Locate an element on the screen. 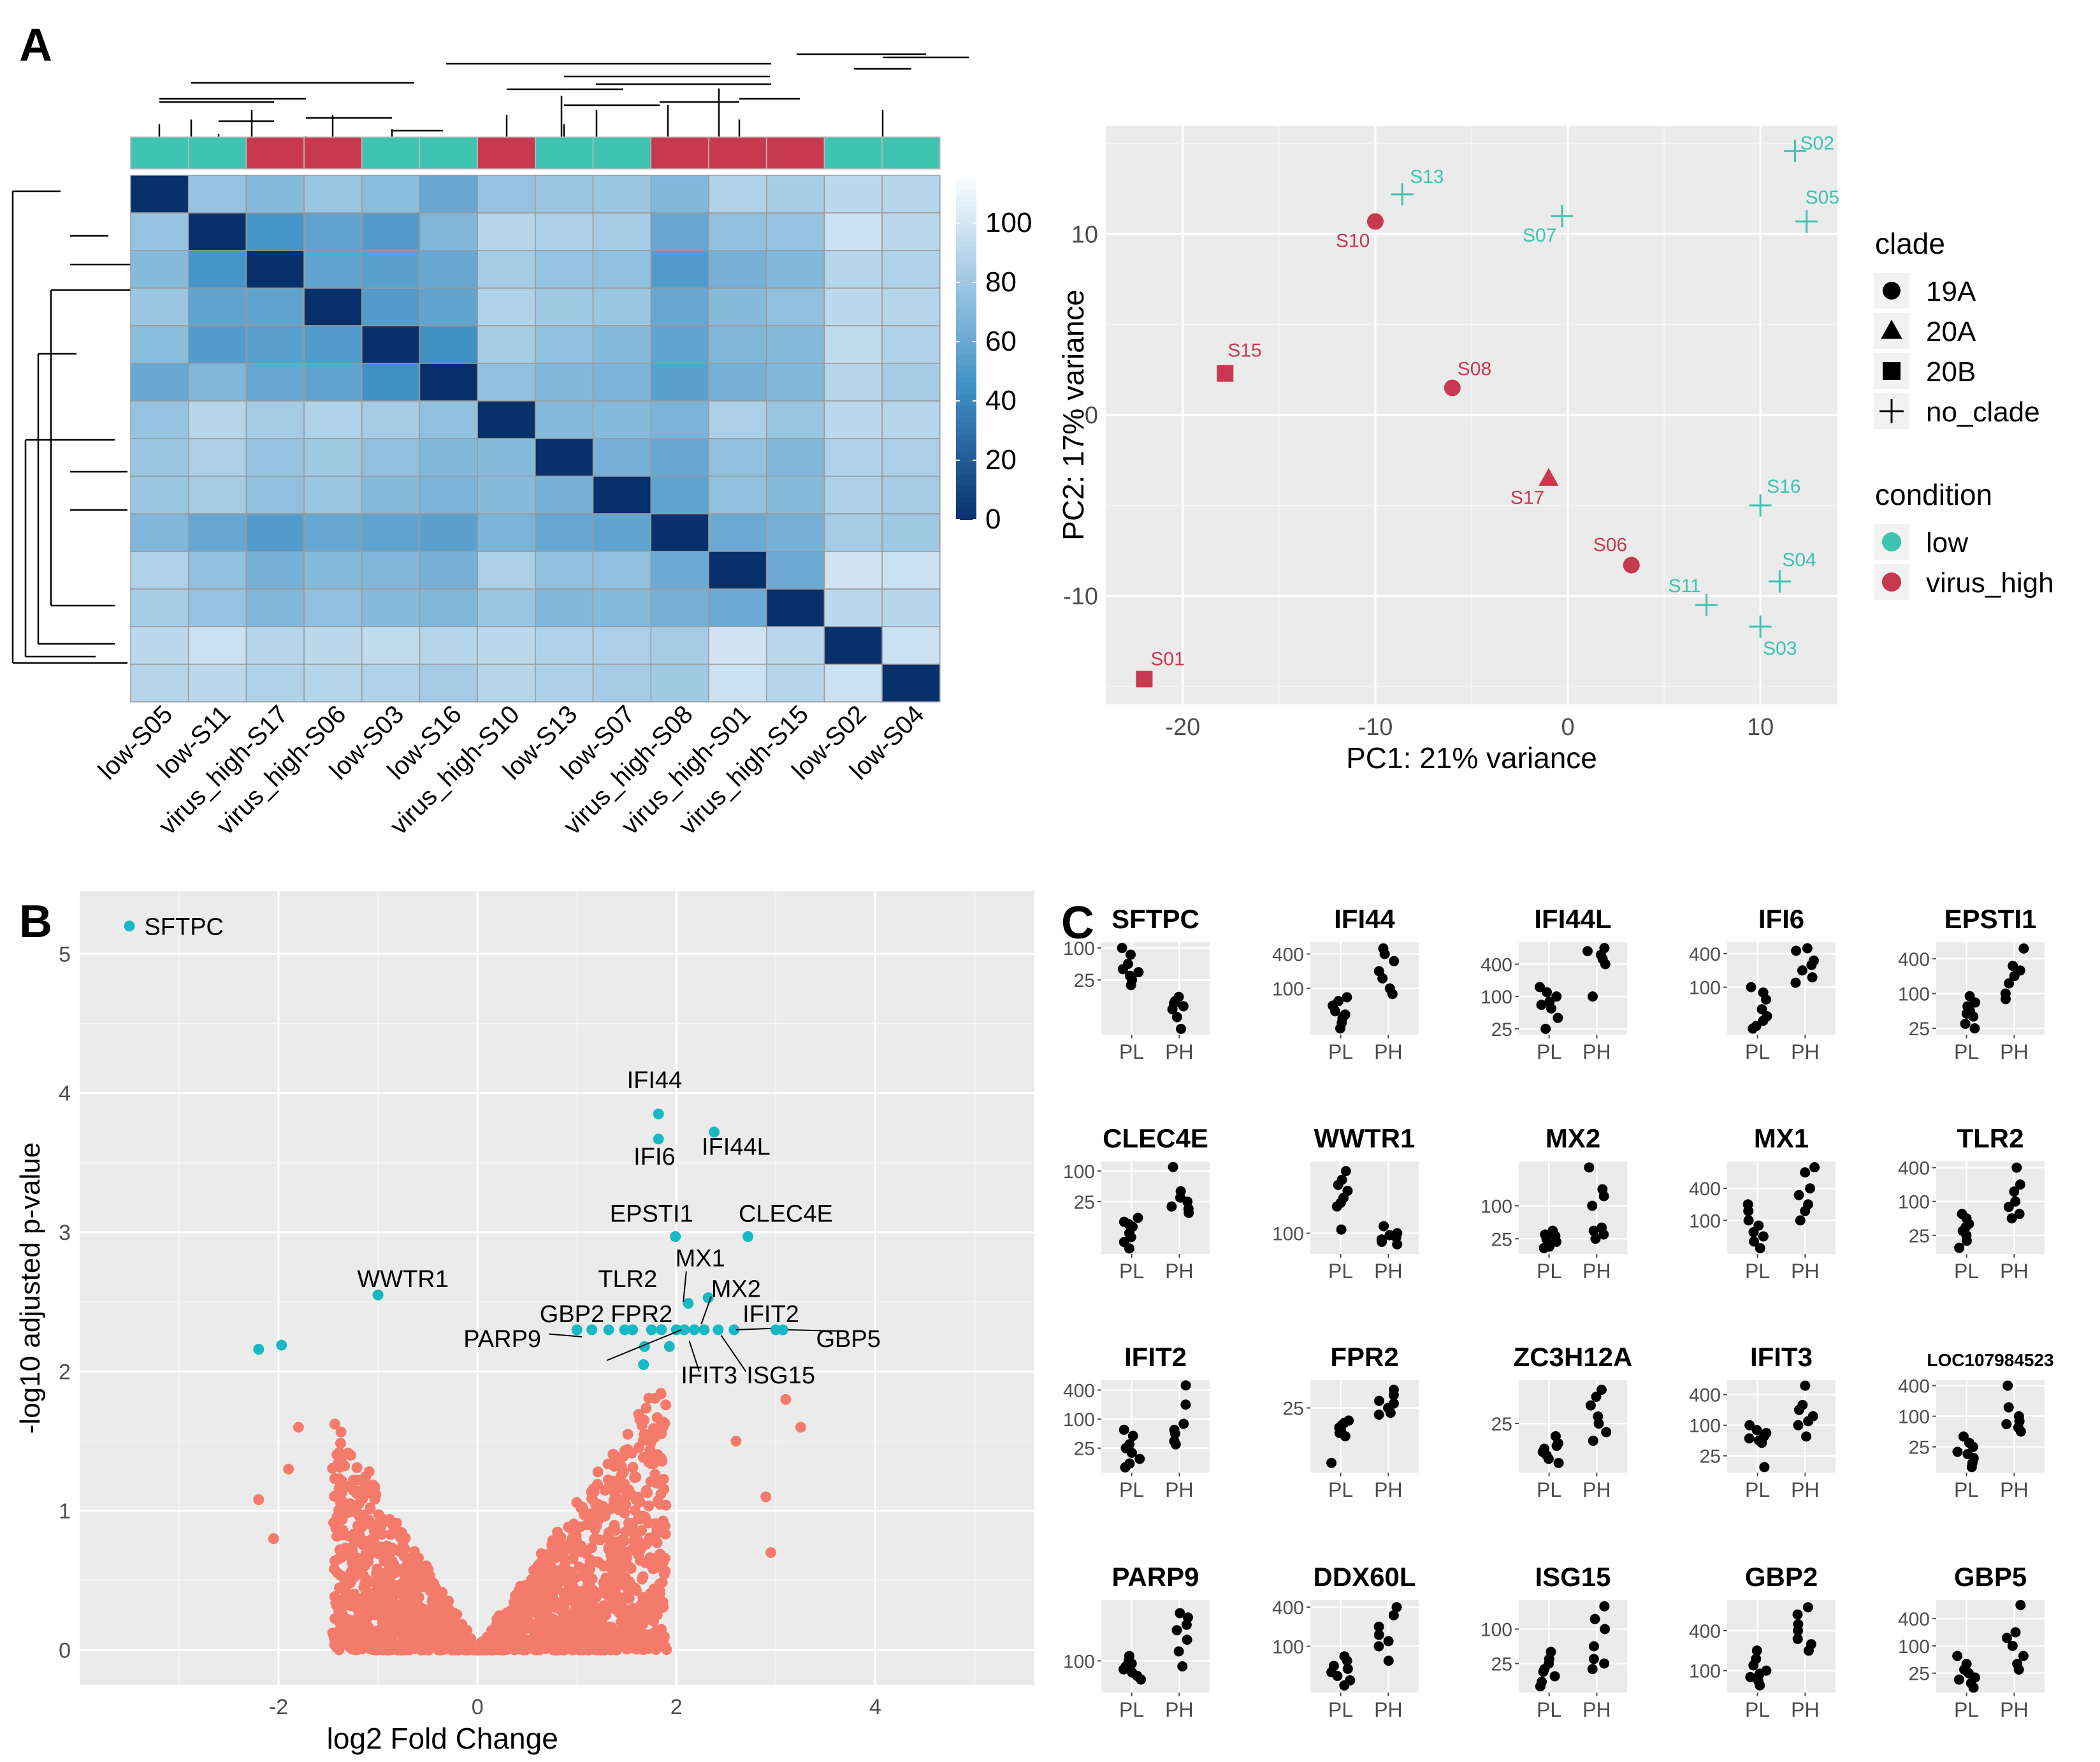  volcano-x-tick-label: 0 is located at coordinates (478, 1707).